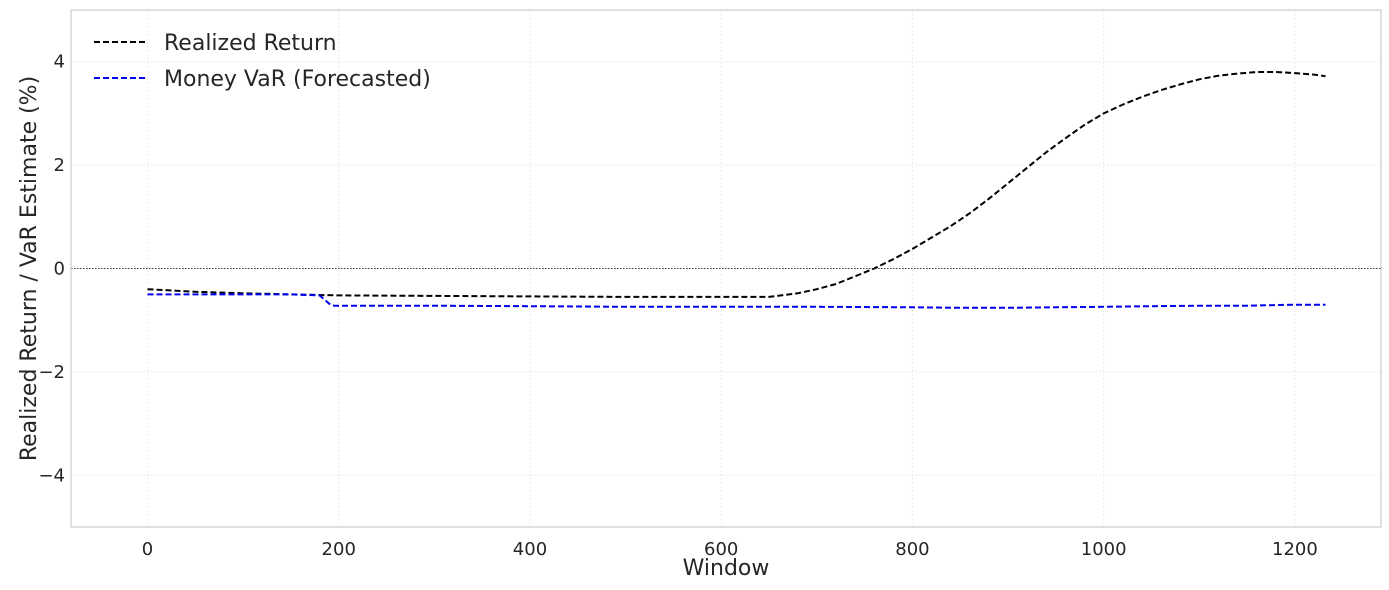 This screenshot has width=1389, height=590. I want to click on x-tick-label: 200, so click(339, 549).